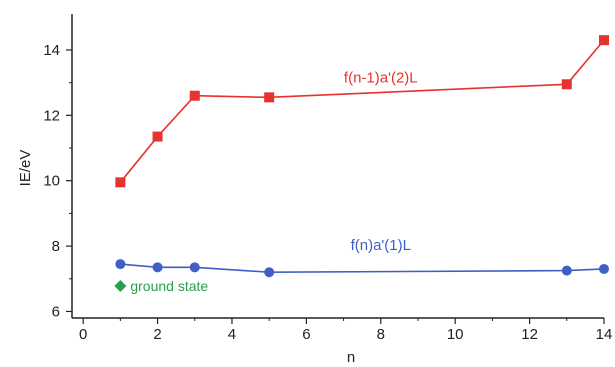  What do you see at coordinates (157, 334) in the screenshot?
I see `x-tick-label: 2` at bounding box center [157, 334].